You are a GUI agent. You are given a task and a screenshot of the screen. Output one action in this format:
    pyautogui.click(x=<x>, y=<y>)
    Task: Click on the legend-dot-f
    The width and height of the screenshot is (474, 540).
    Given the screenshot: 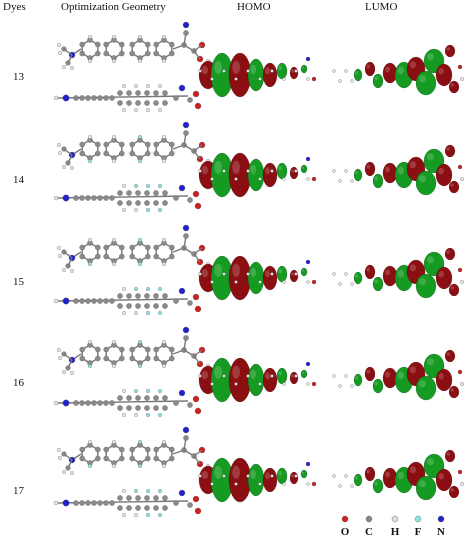 What is the action you would take?
    pyautogui.click(x=418, y=519)
    